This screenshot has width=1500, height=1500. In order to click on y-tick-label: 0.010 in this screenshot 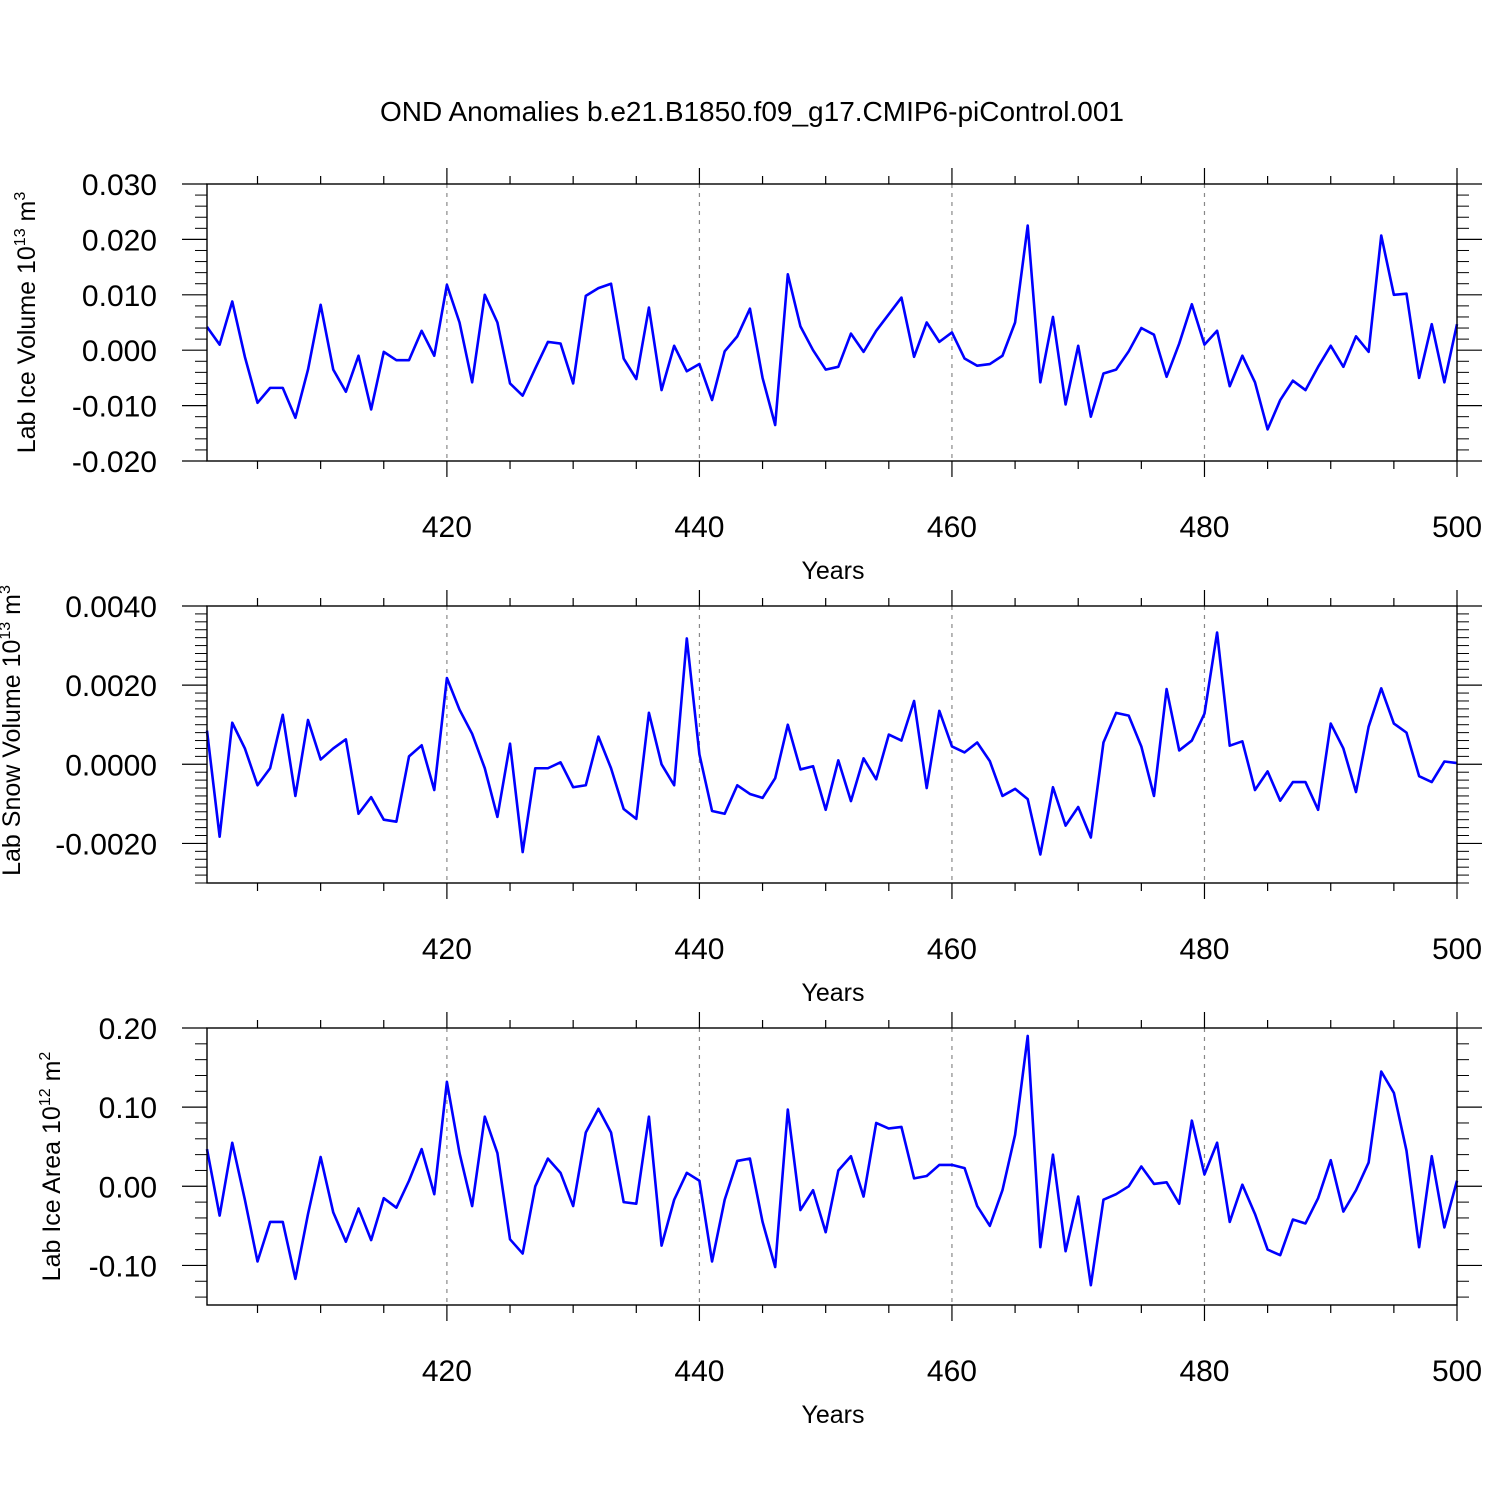, I will do `click(119, 296)`.